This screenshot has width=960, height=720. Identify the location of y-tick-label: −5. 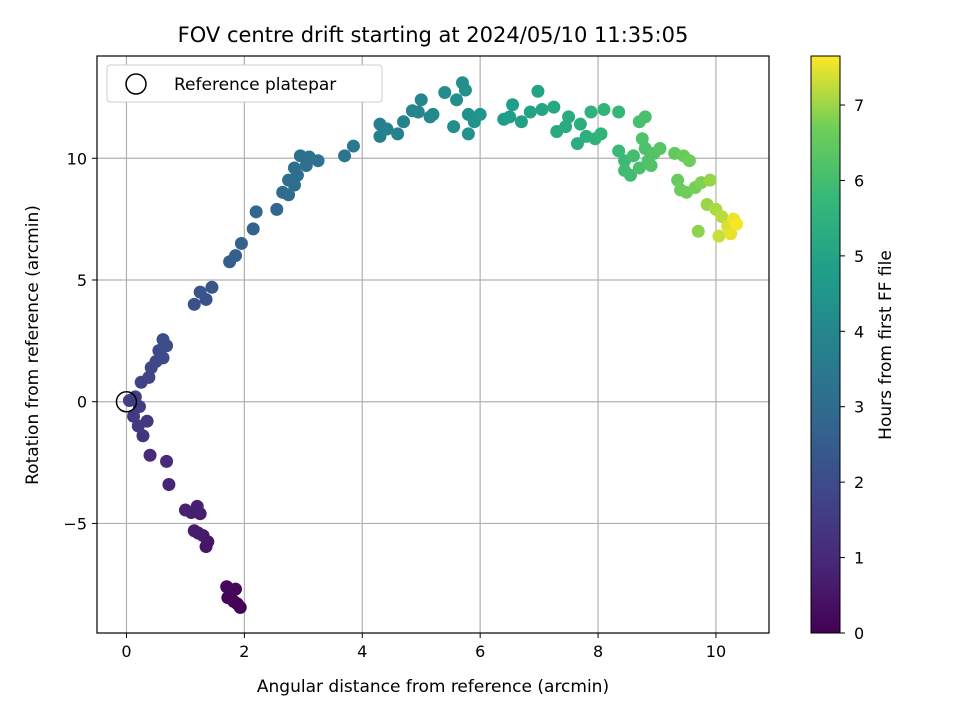
(75, 523).